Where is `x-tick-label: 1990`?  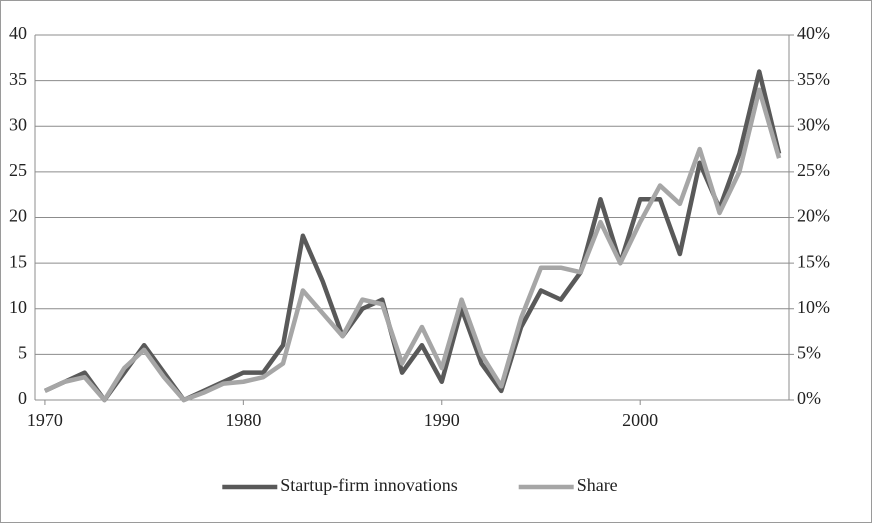
x-tick-label: 1990 is located at coordinates (442, 420).